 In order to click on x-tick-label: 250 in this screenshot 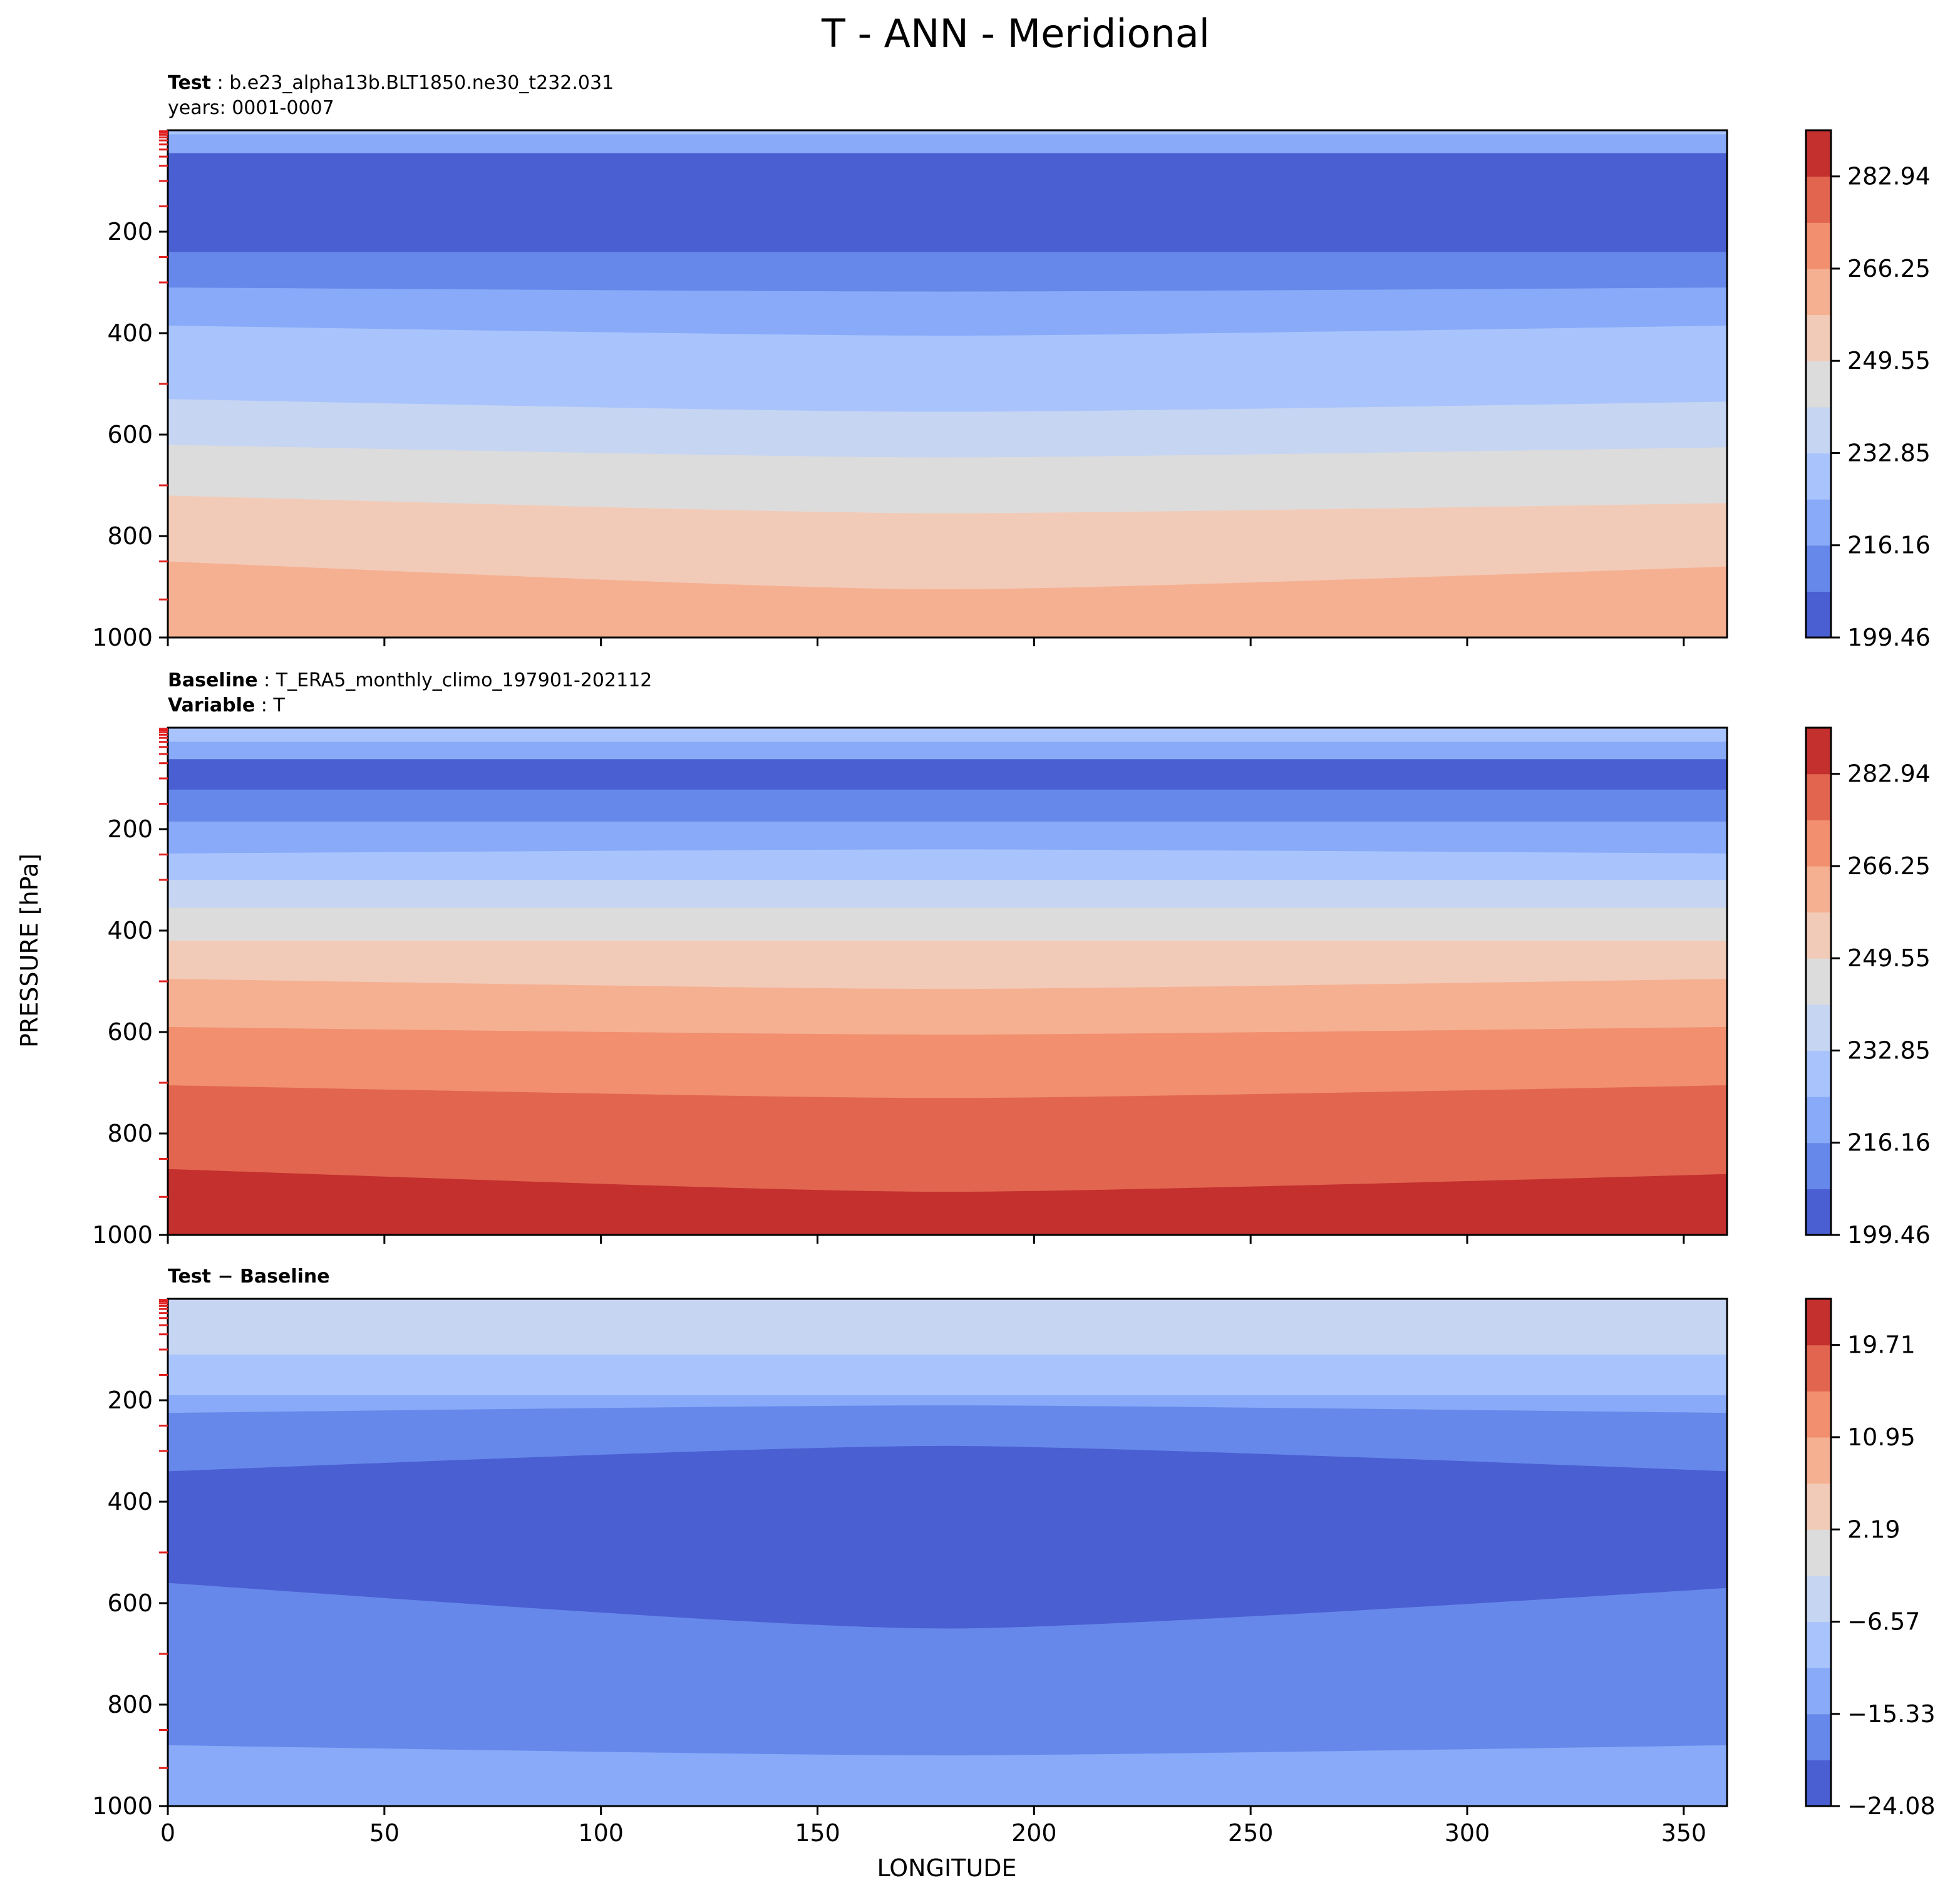, I will do `click(1251, 1833)`.